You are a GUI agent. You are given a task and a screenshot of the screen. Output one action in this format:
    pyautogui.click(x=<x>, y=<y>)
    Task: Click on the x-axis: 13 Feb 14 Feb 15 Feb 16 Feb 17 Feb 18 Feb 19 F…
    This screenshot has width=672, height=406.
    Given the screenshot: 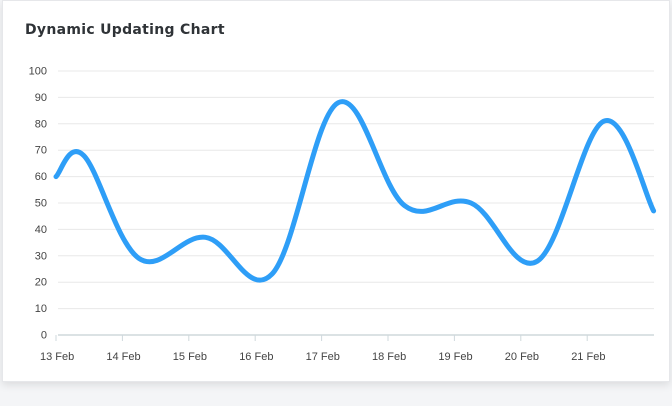 What is the action you would take?
    pyautogui.click(x=322, y=349)
    